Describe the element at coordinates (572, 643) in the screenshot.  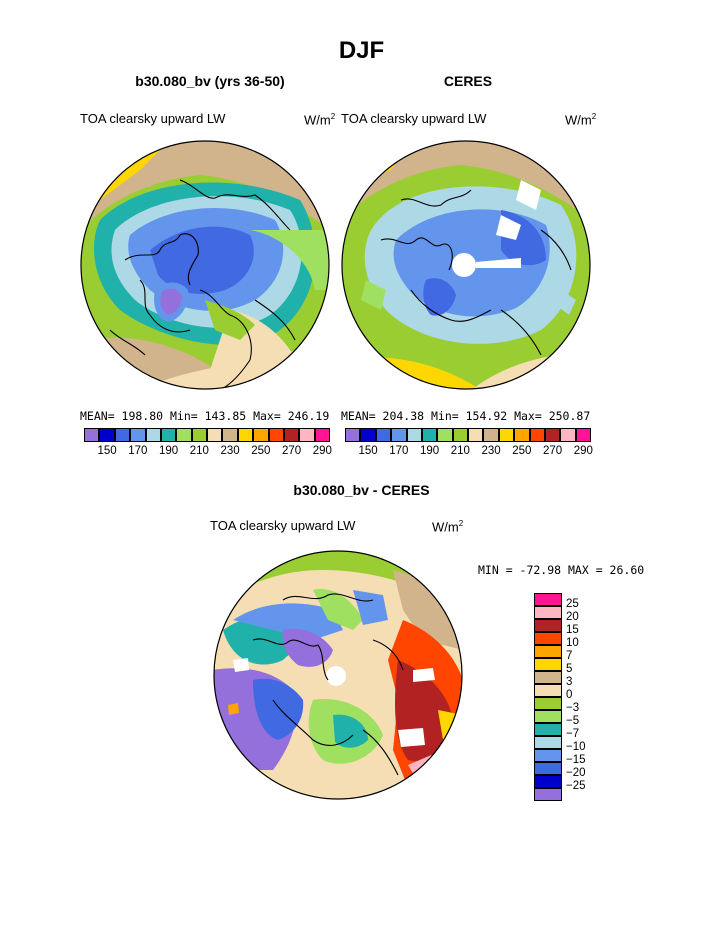
I see `colorbar-tick-label: 10` at that location.